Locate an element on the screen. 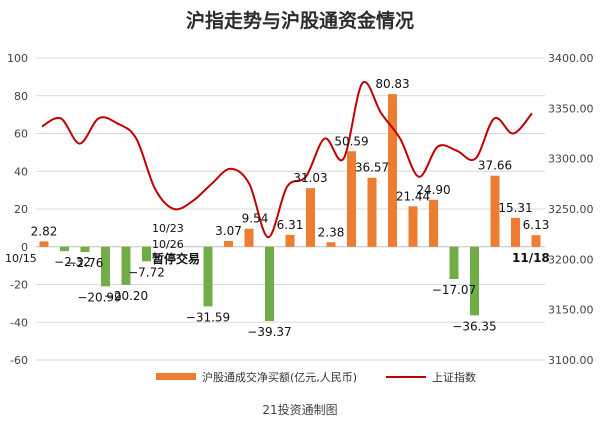  data-label-12: 6.31 is located at coordinates (290, 225).